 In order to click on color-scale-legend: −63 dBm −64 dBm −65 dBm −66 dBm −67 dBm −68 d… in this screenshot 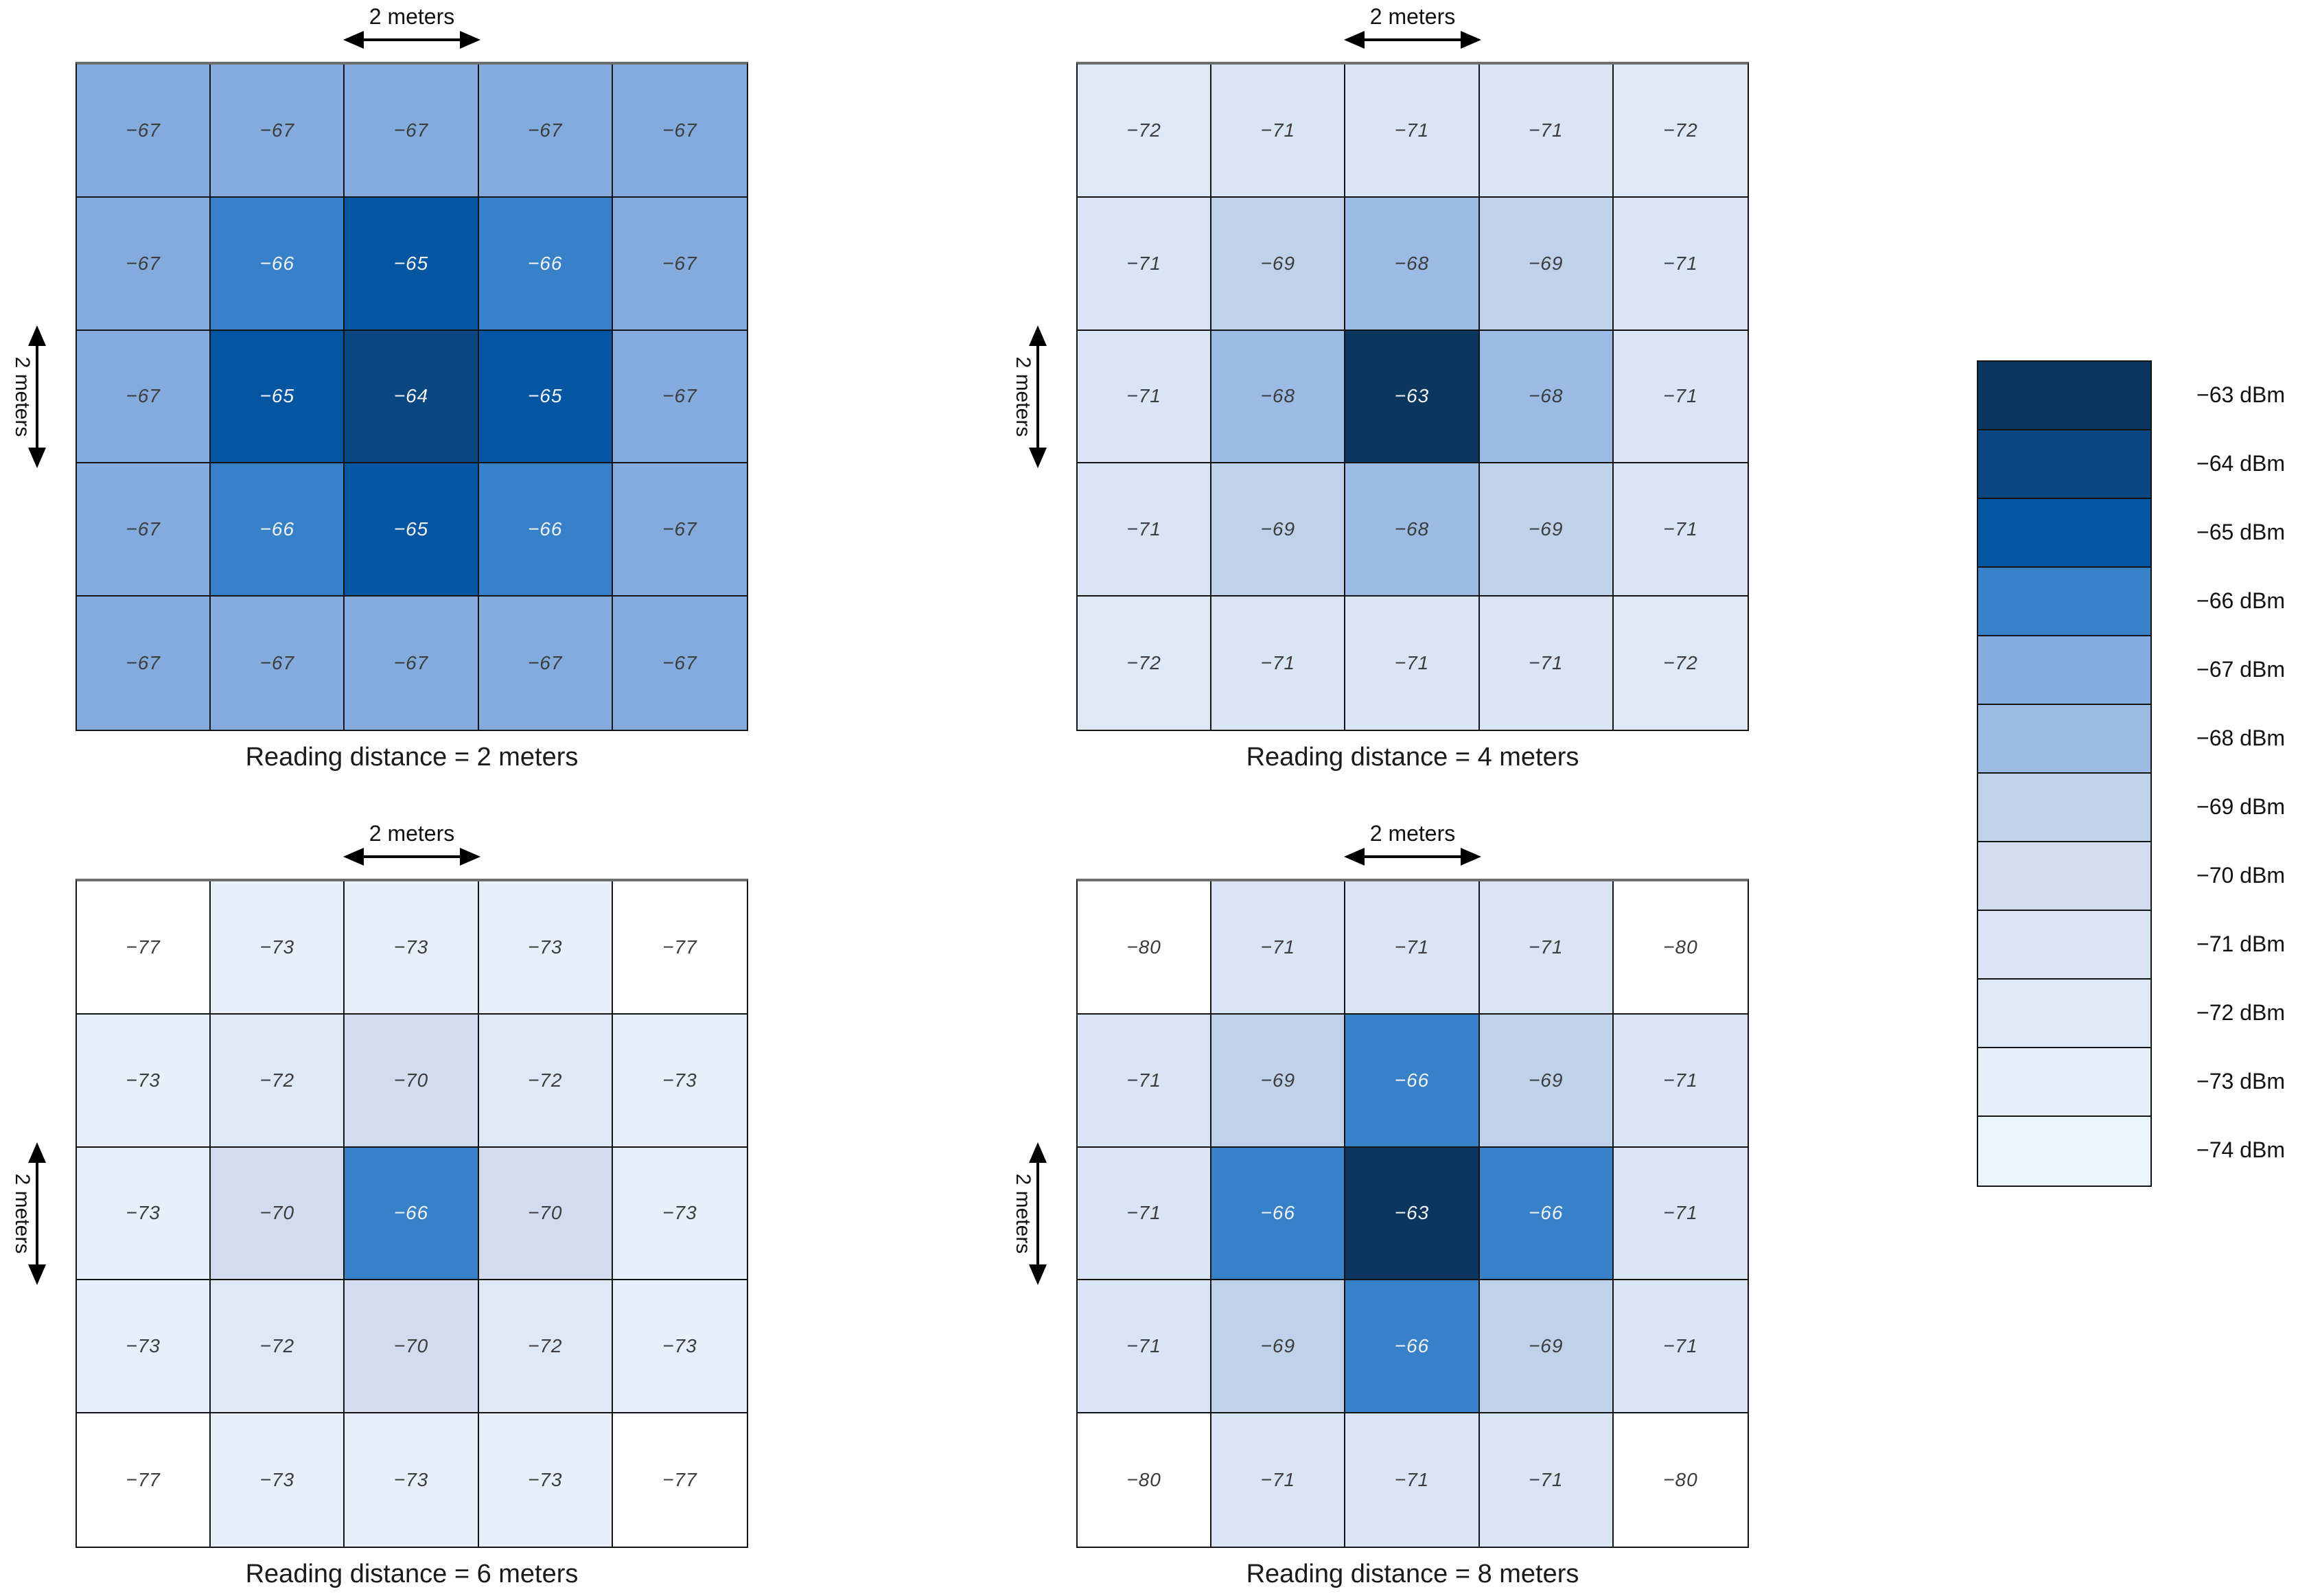, I will do `click(2131, 773)`.